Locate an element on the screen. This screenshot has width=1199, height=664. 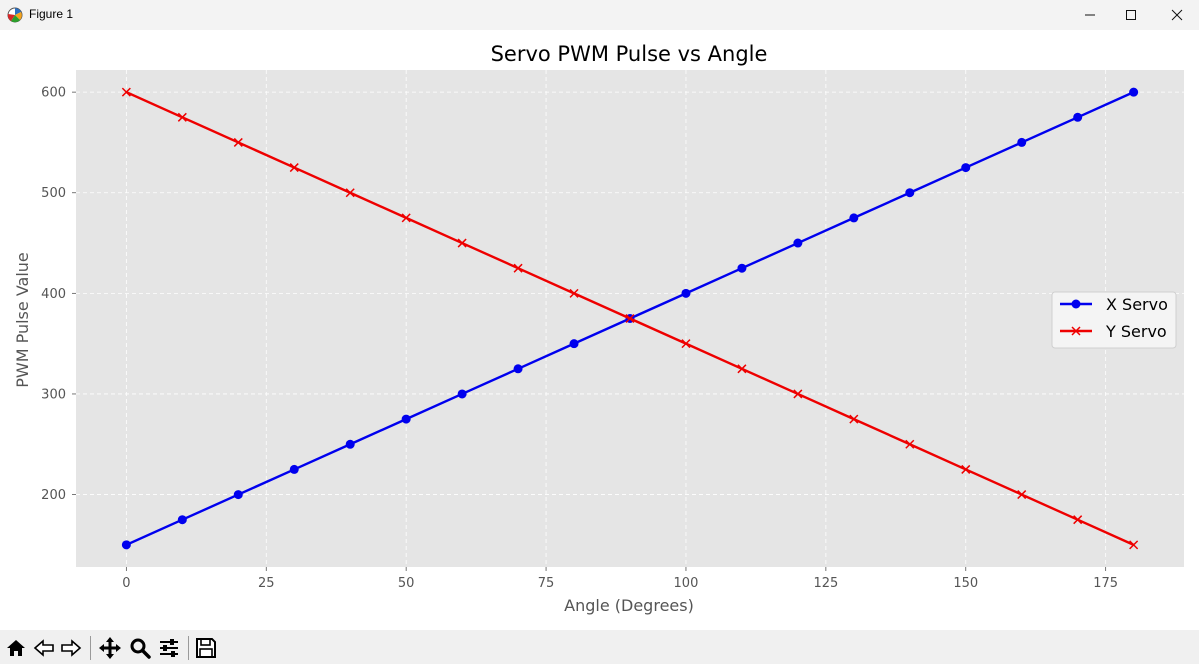
x-tick-label: 0 is located at coordinates (126, 583).